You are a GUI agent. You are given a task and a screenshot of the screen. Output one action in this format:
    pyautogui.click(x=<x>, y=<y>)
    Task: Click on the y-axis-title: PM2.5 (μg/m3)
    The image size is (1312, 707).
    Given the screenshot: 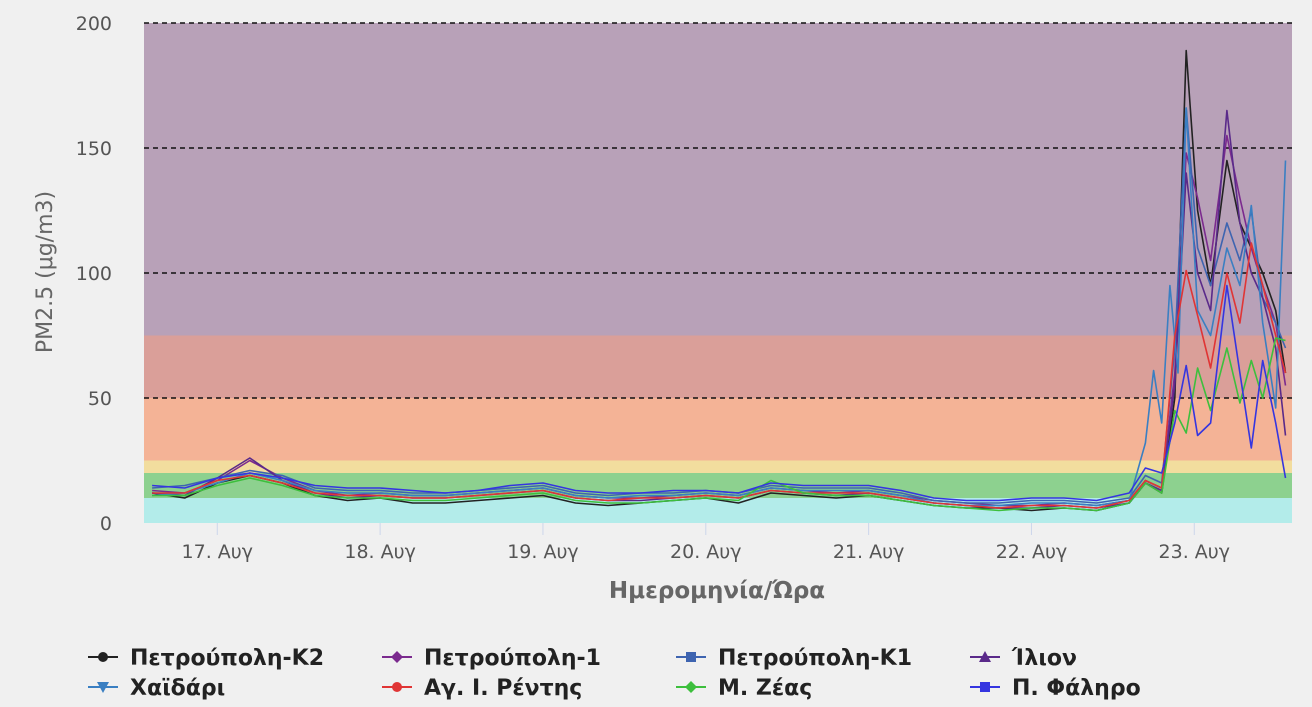 What is the action you would take?
    pyautogui.click(x=45, y=272)
    